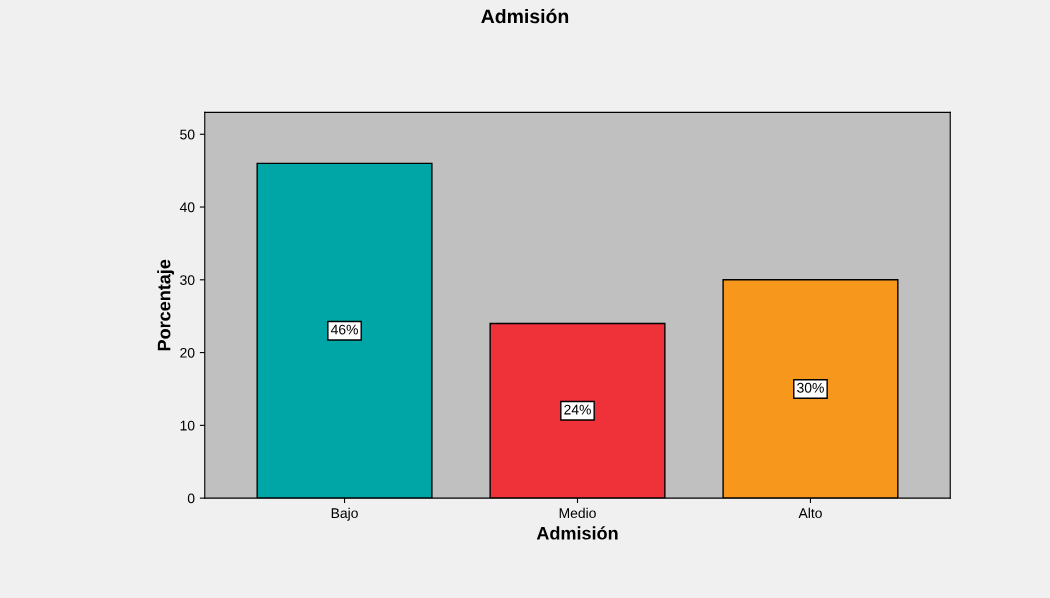 The width and height of the screenshot is (1050, 598). Describe the element at coordinates (344, 329) in the screenshot. I see `data-label: 46%` at that location.